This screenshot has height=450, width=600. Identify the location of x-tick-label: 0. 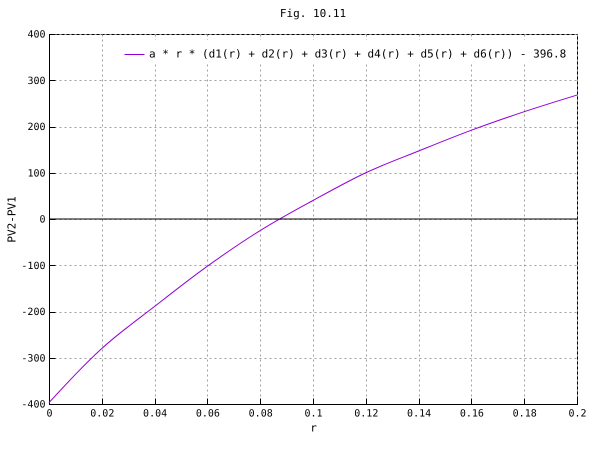
(49, 414).